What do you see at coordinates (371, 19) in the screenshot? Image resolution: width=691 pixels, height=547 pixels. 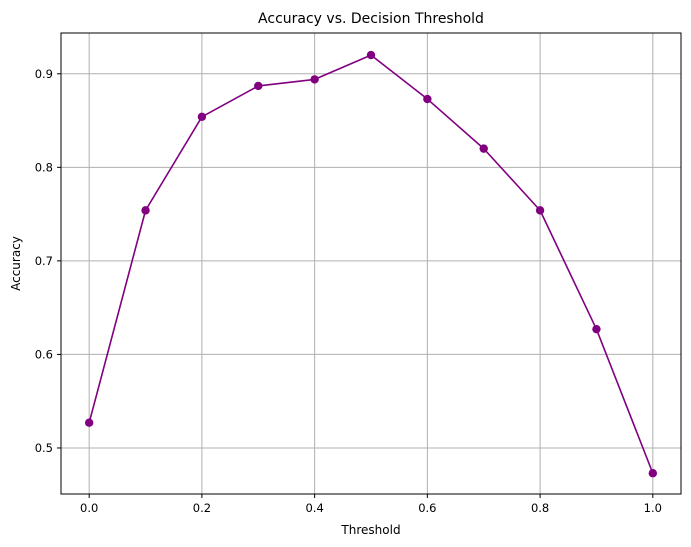 I see `chart-title: Accuracy vs. Decision Threshold` at bounding box center [371, 19].